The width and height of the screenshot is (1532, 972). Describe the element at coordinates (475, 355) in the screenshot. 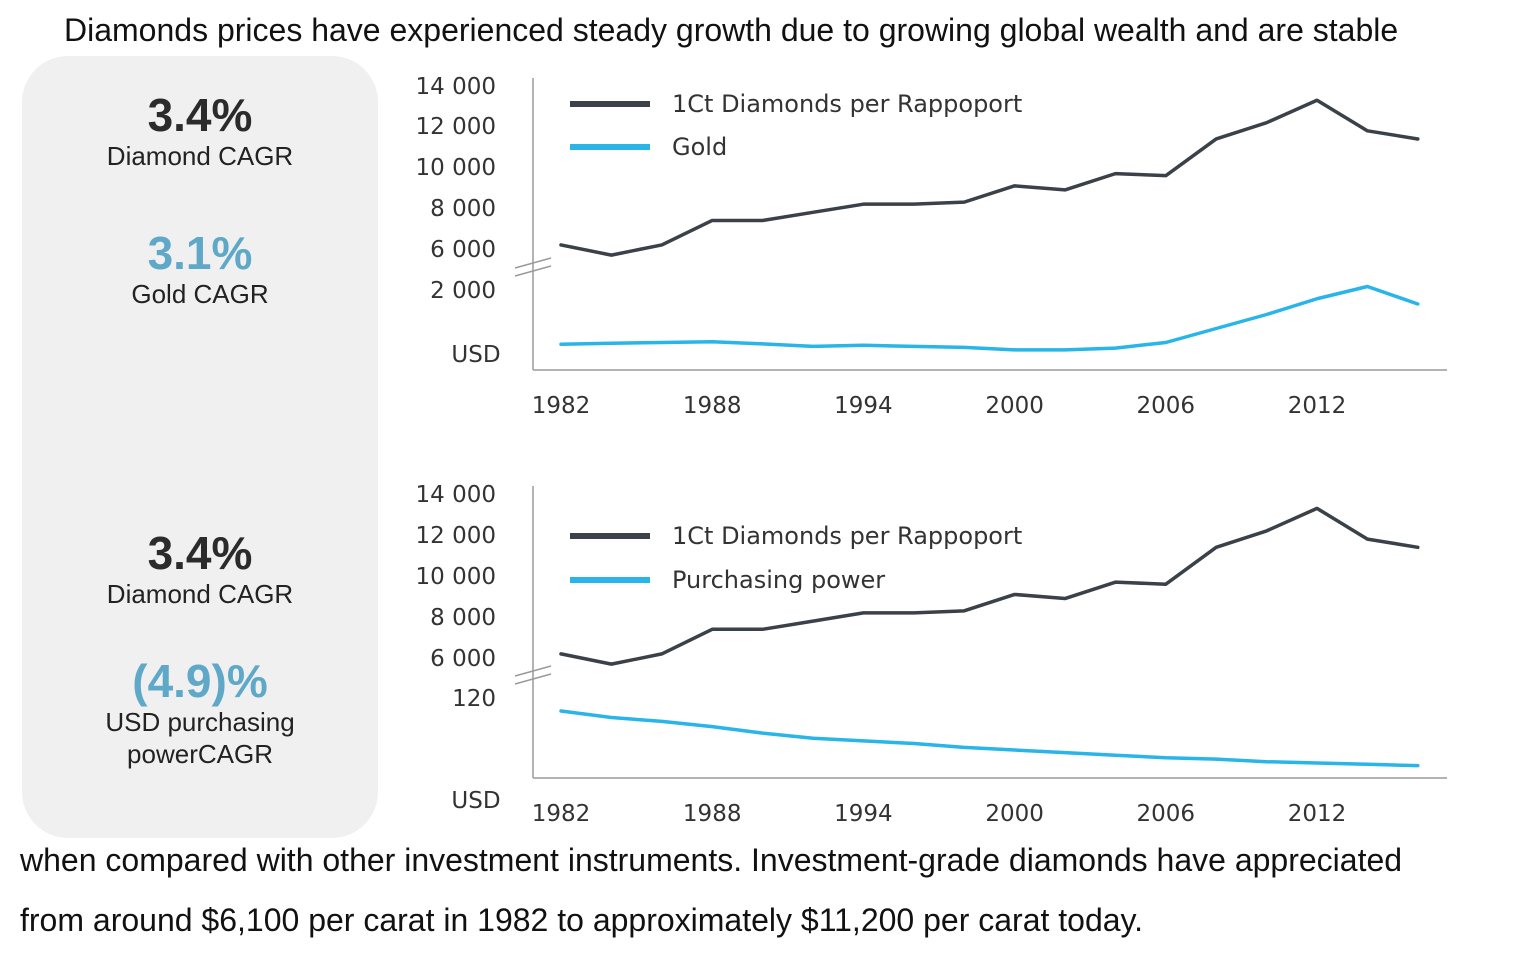

I see `chart1-y-unit-label: USD` at that location.